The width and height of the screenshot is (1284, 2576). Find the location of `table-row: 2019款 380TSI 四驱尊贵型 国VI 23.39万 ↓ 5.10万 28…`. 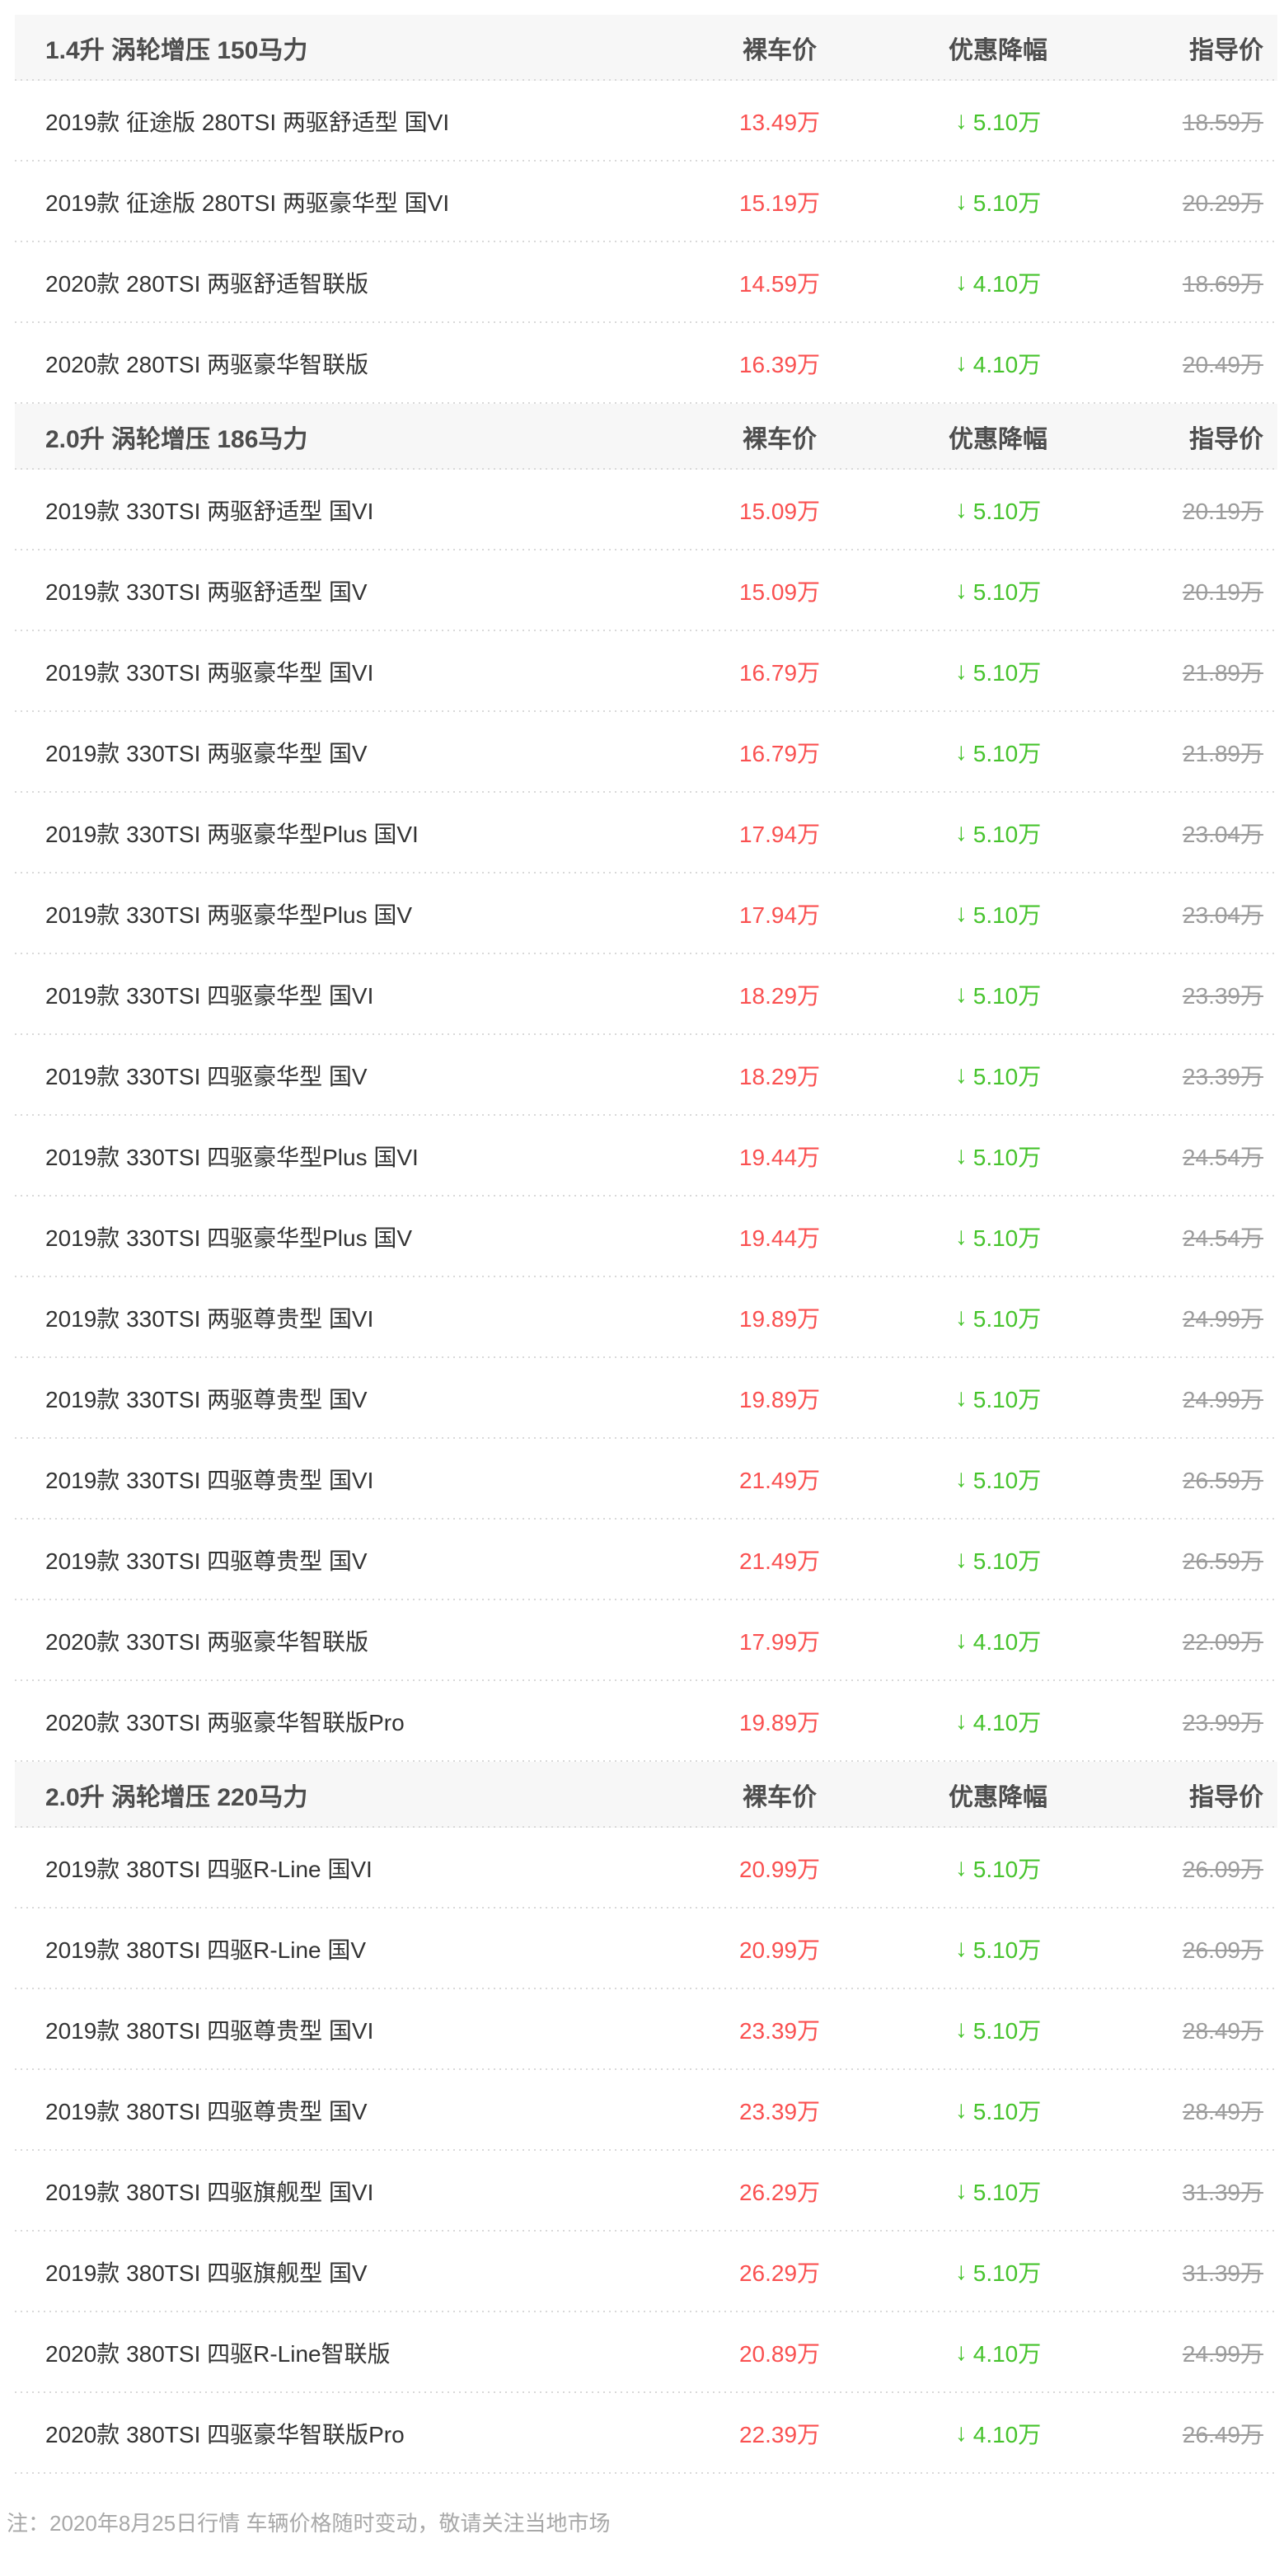

table-row: 2019款 380TSI 四驱尊贵型 国VI 23.39万 ↓ 5.10万 28… is located at coordinates (646, 2029).